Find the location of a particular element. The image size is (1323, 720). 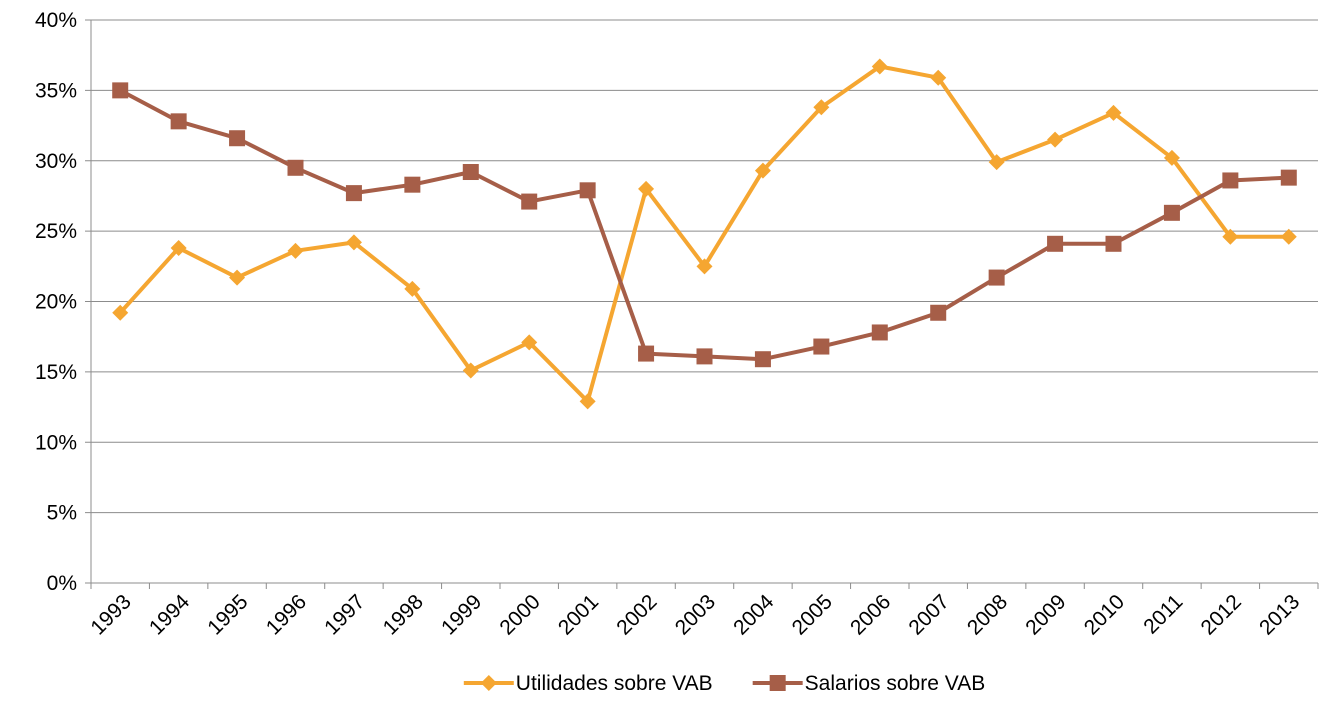

y-tick-label: 30% is located at coordinates (56, 161).